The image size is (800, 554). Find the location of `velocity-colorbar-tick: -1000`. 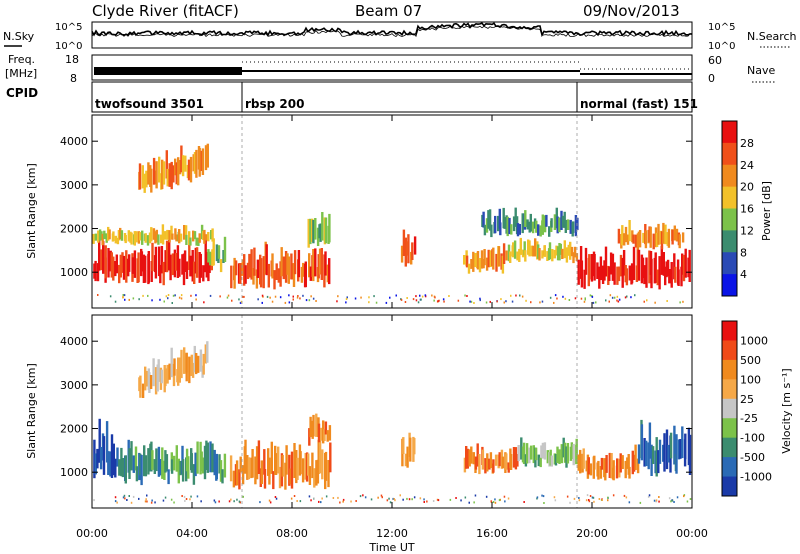

velocity-colorbar-tick: -1000 is located at coordinates (756, 477).